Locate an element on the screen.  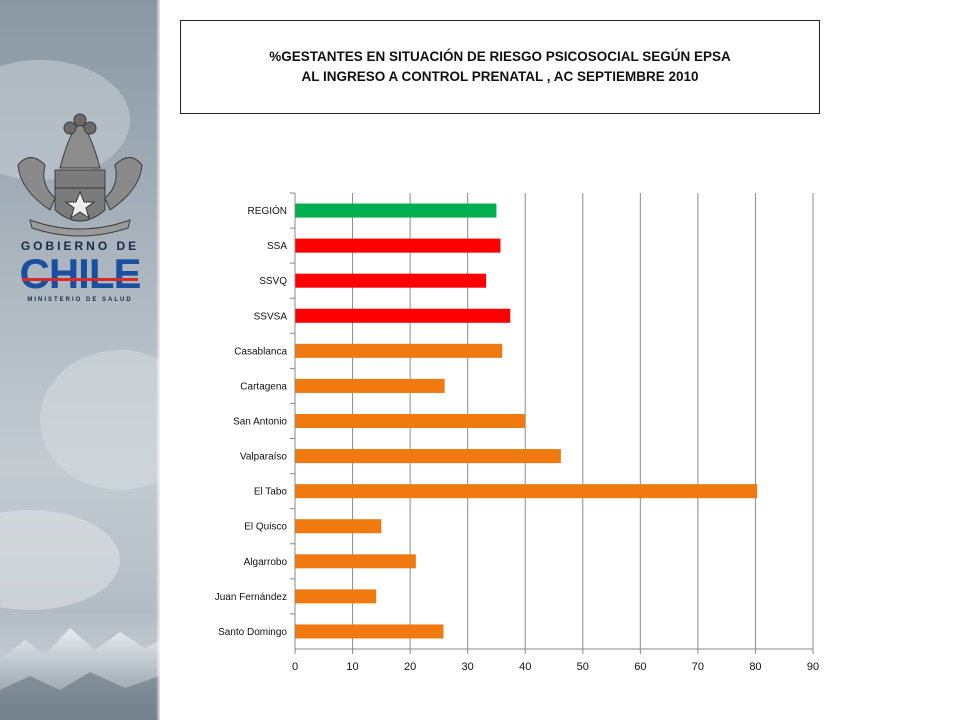
bar-san-antonio is located at coordinates (410, 421).